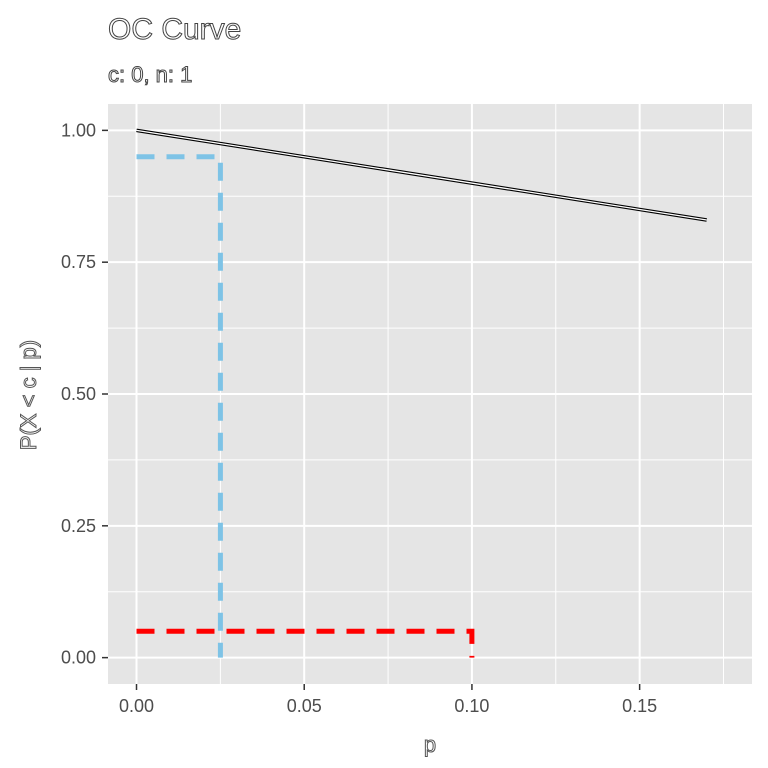 The width and height of the screenshot is (768, 768). Describe the element at coordinates (304, 706) in the screenshot. I see `x-tick-label: 0.05` at that location.